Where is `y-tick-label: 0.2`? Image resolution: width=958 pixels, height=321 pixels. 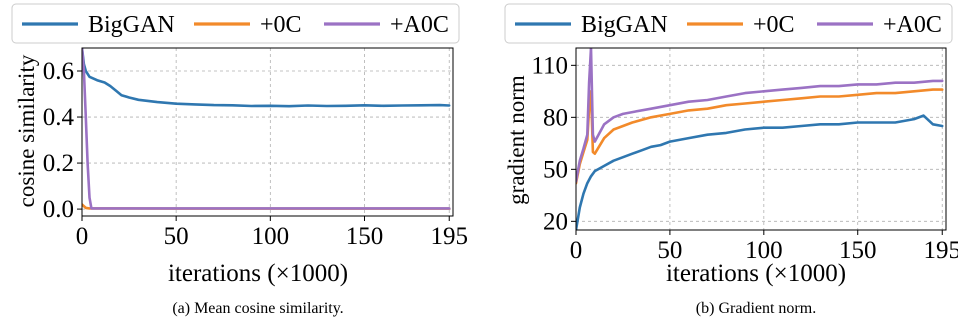 y-tick-label: 0.2 is located at coordinates (58, 163).